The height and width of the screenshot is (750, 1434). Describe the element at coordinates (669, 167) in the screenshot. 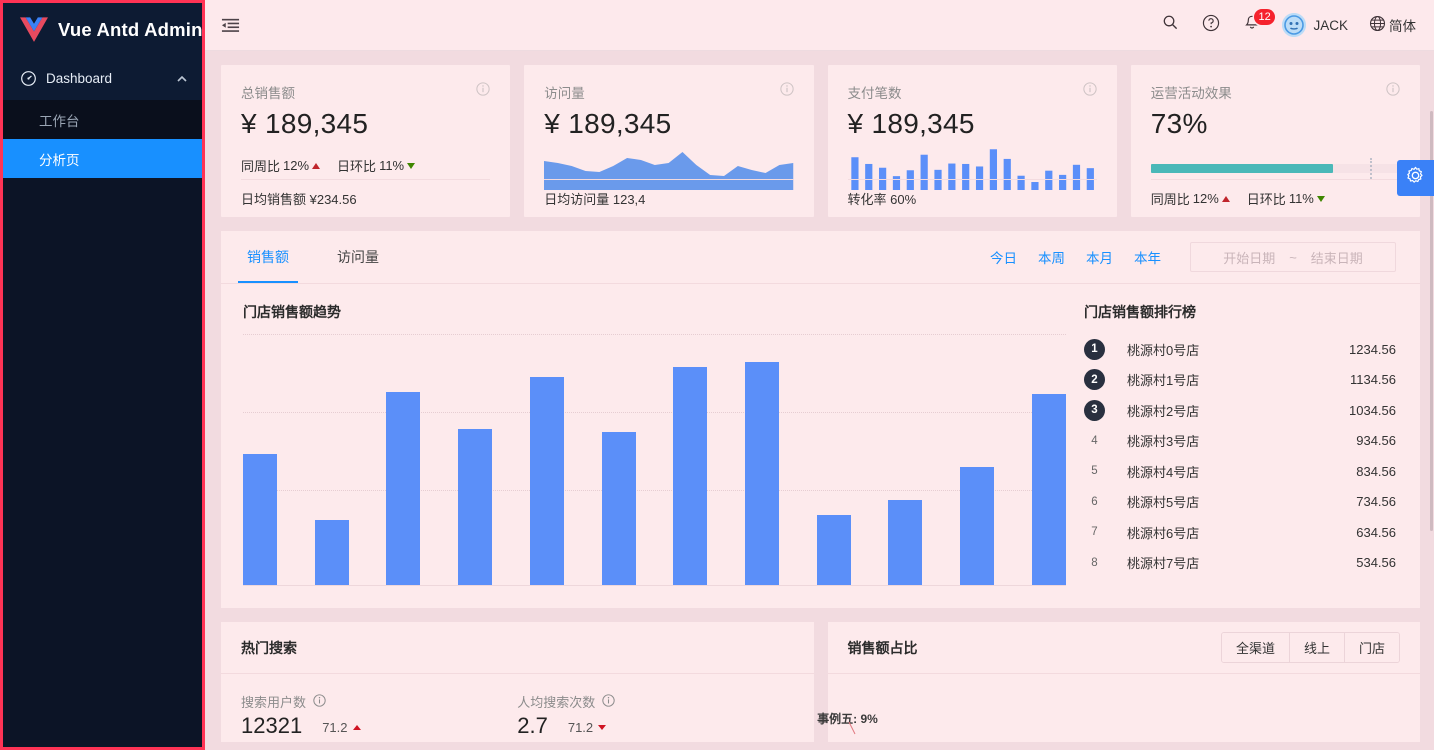

I see `stat-card-middle` at that location.